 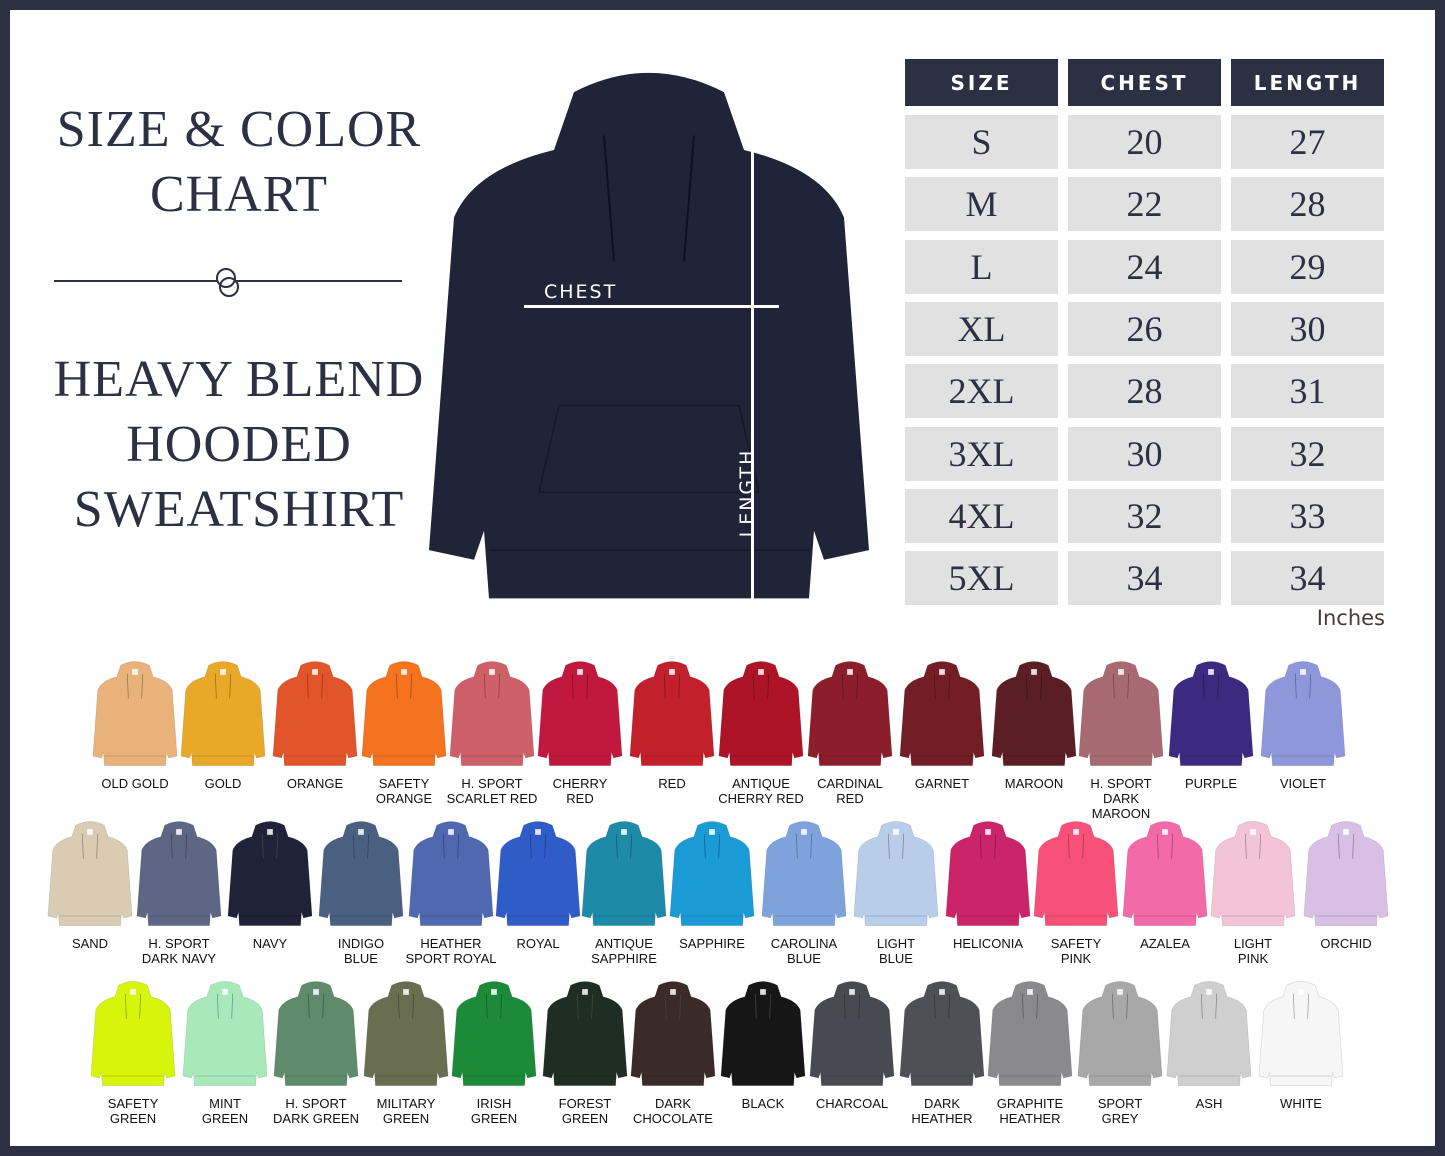 I want to click on color-name: ORANGE, so click(x=315, y=783).